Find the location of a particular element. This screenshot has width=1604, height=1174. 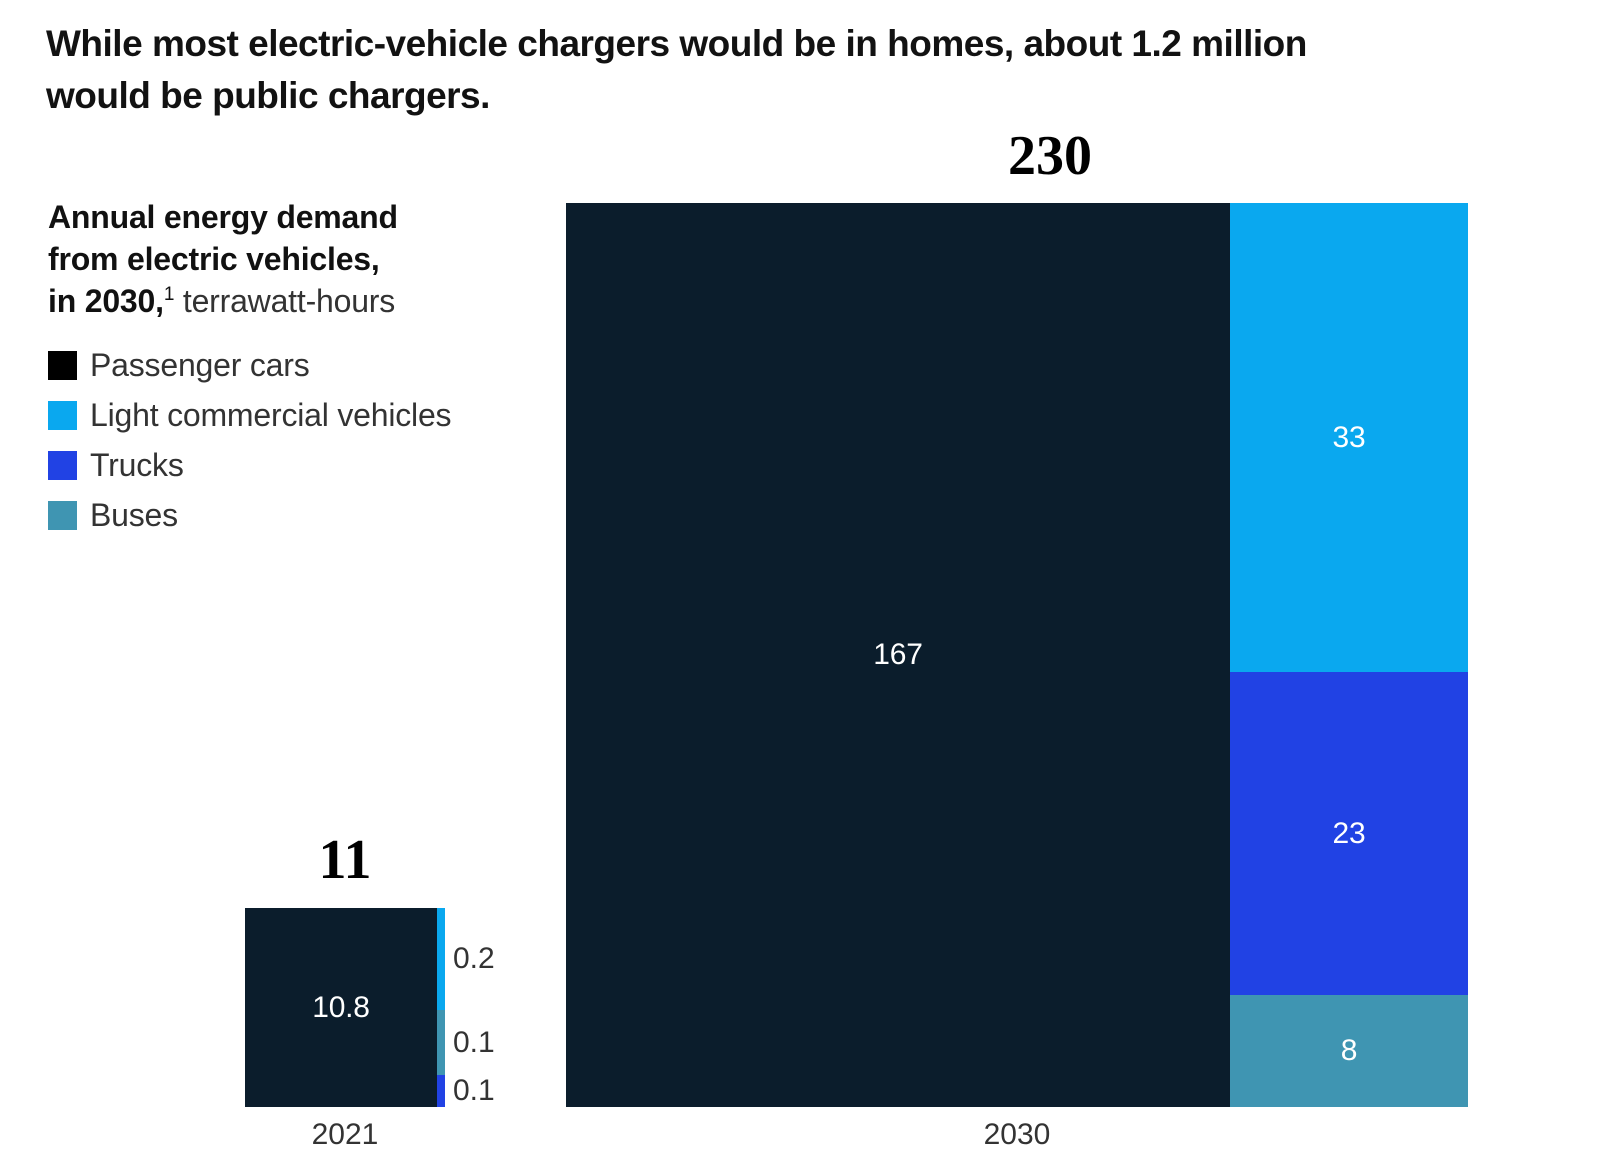

legend-swatch-light-commercial-vehicles is located at coordinates (62, 415).